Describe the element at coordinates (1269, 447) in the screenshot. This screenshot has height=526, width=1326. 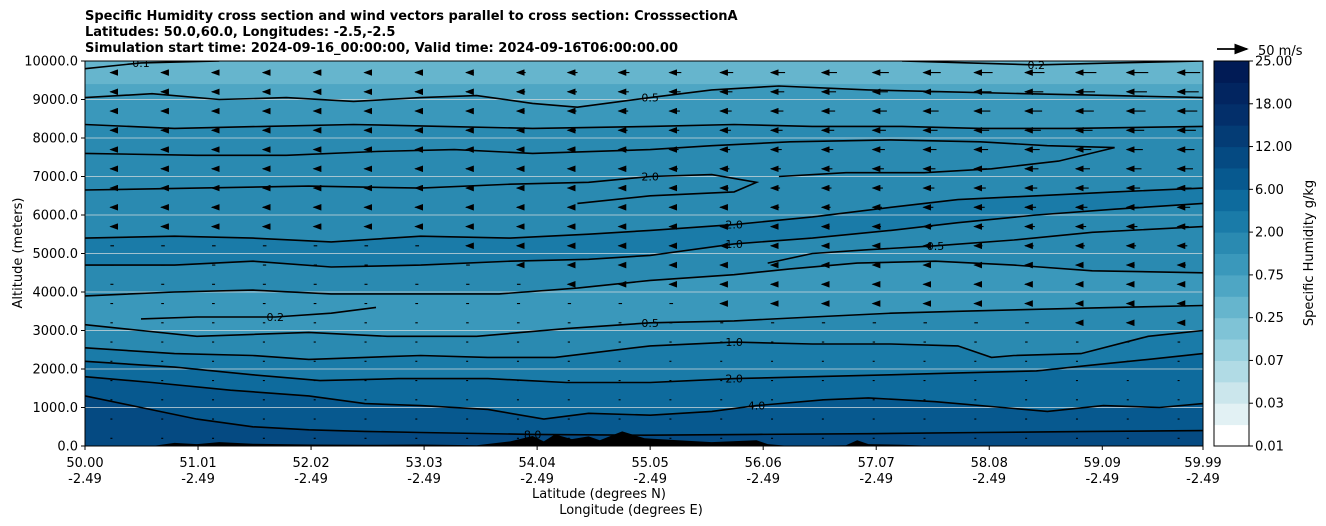
I see `colorbar-tick-label-0: 0.01` at that location.